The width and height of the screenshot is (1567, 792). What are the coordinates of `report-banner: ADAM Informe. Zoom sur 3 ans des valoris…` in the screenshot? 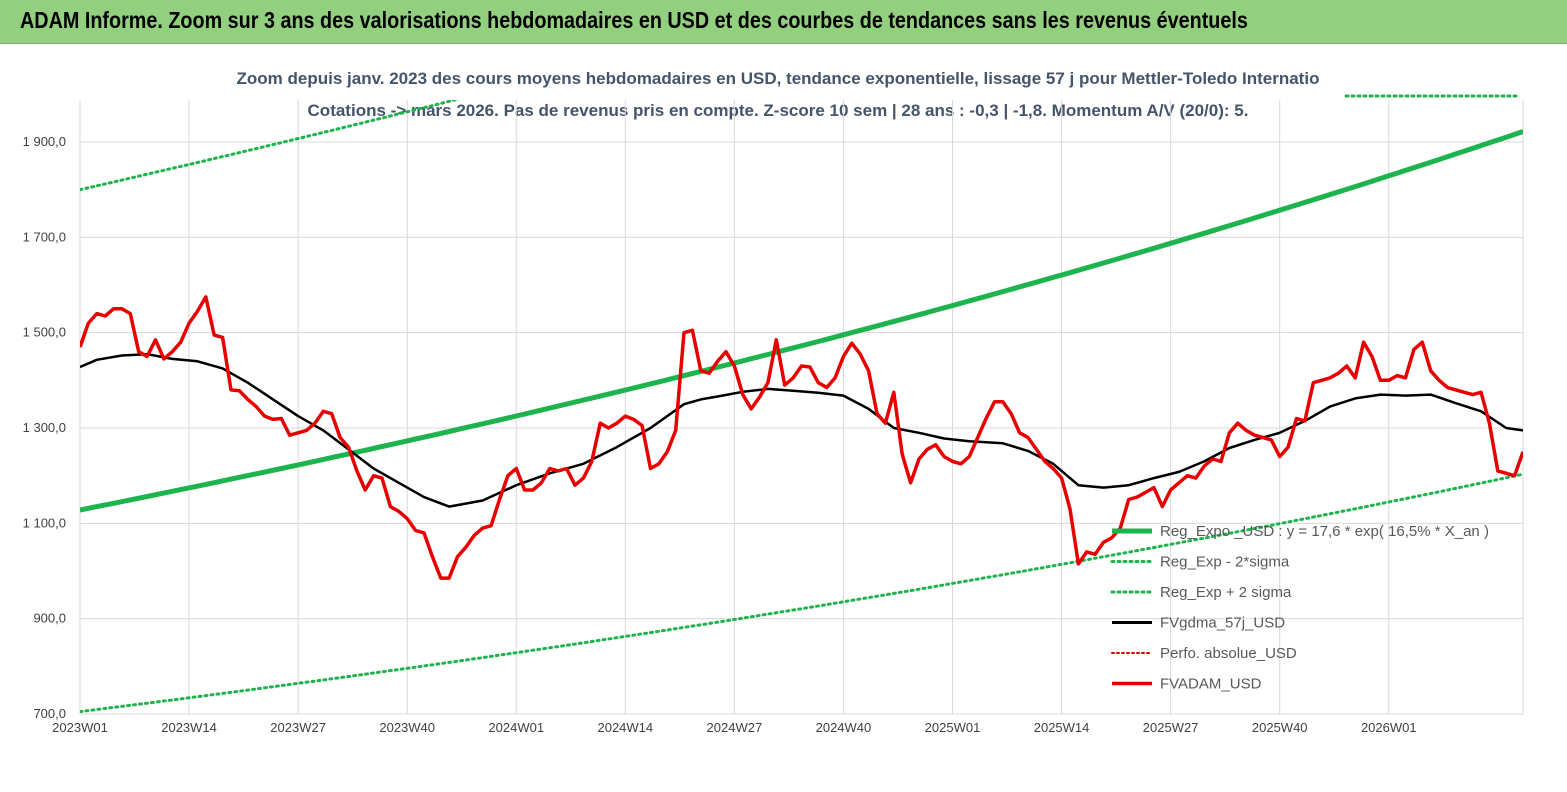 It's located at (783, 22).